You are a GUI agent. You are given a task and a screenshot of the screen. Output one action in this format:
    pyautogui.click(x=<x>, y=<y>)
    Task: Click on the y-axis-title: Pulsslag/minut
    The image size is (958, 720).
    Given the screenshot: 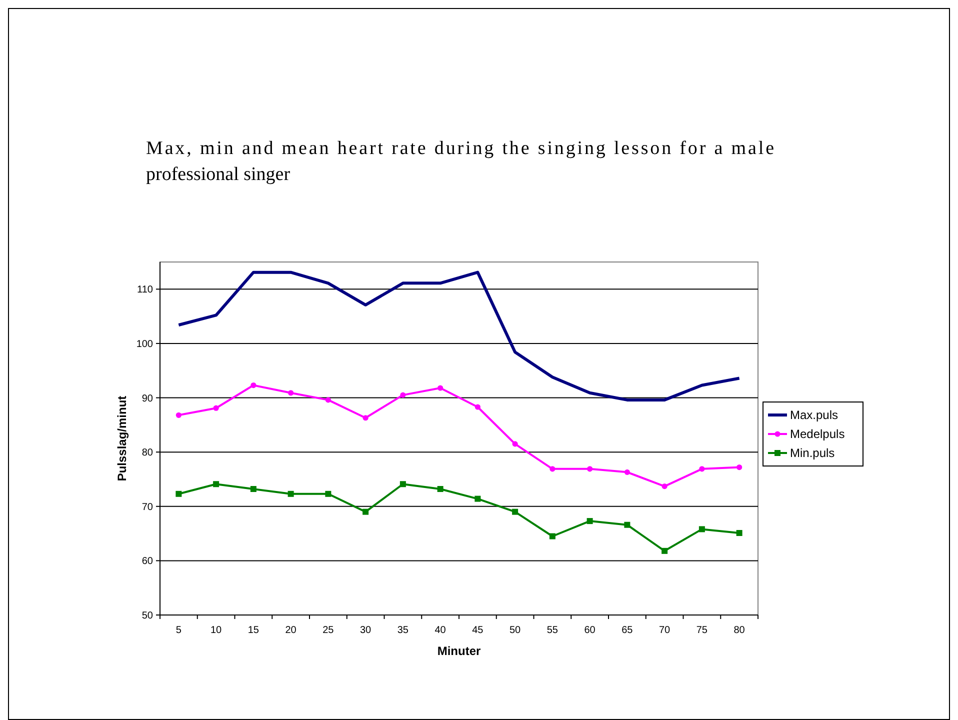 What is the action you would take?
    pyautogui.click(x=122, y=439)
    